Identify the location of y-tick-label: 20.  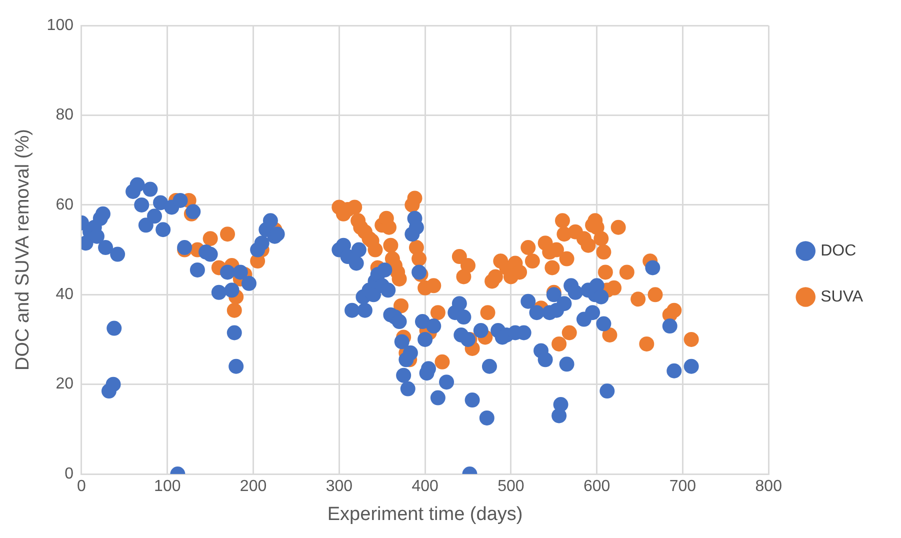
(65, 384).